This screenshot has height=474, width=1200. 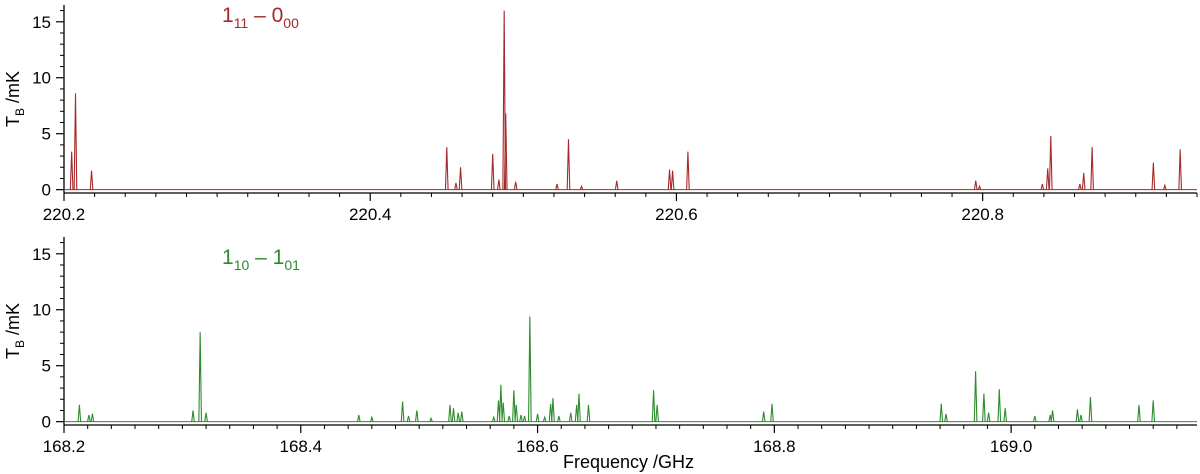 What do you see at coordinates (982, 214) in the screenshot?
I see `x-tick-label: 220.8` at bounding box center [982, 214].